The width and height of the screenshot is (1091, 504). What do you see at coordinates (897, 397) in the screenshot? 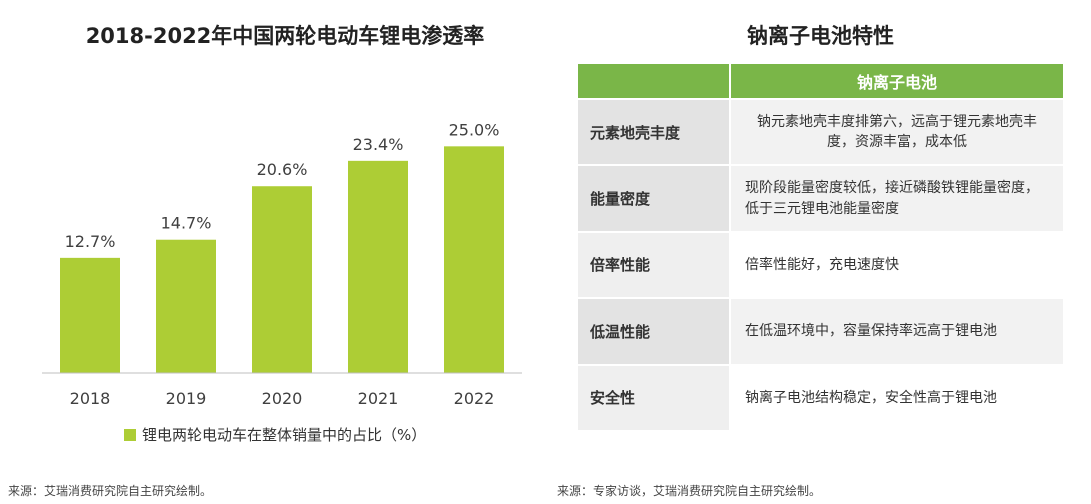
I see `row-desc: 钠离子电池结构稳定，安全性高于锂电池` at bounding box center [897, 397].